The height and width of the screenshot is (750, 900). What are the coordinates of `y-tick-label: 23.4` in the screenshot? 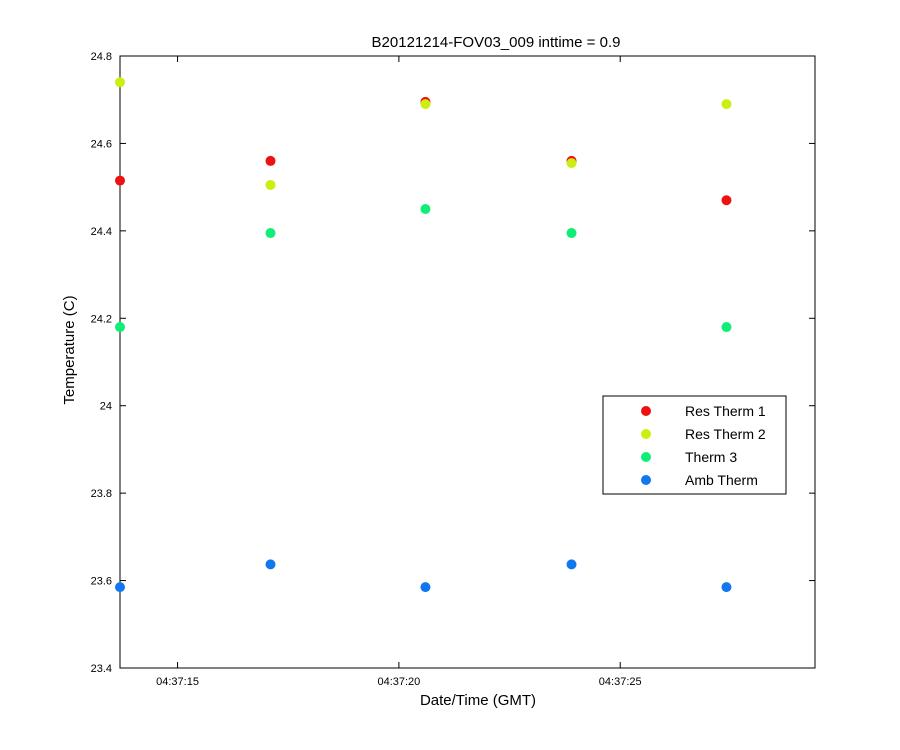 It's located at (101, 669).